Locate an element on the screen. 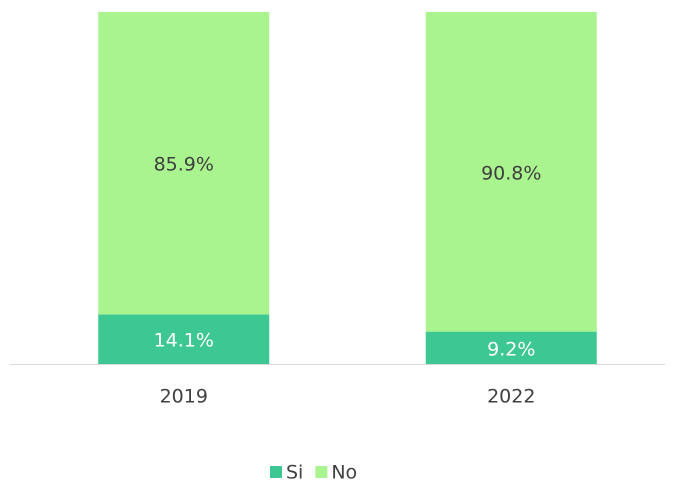 Image resolution: width=673 pixels, height=482 pixels. data-label: 9.2% is located at coordinates (511, 349).